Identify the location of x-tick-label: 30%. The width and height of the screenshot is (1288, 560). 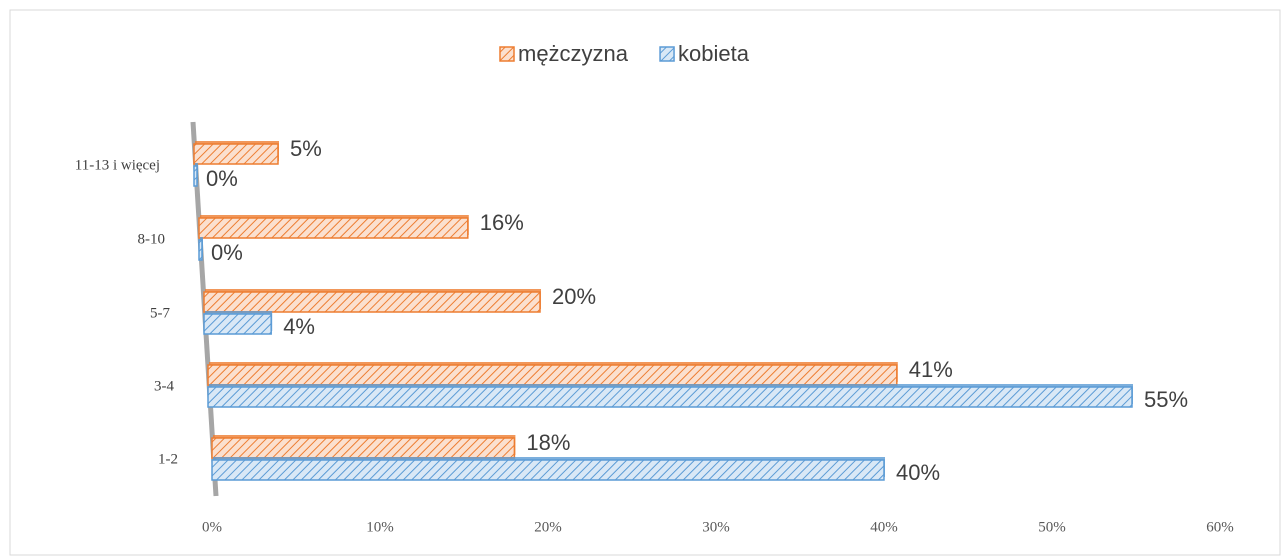
(716, 527).